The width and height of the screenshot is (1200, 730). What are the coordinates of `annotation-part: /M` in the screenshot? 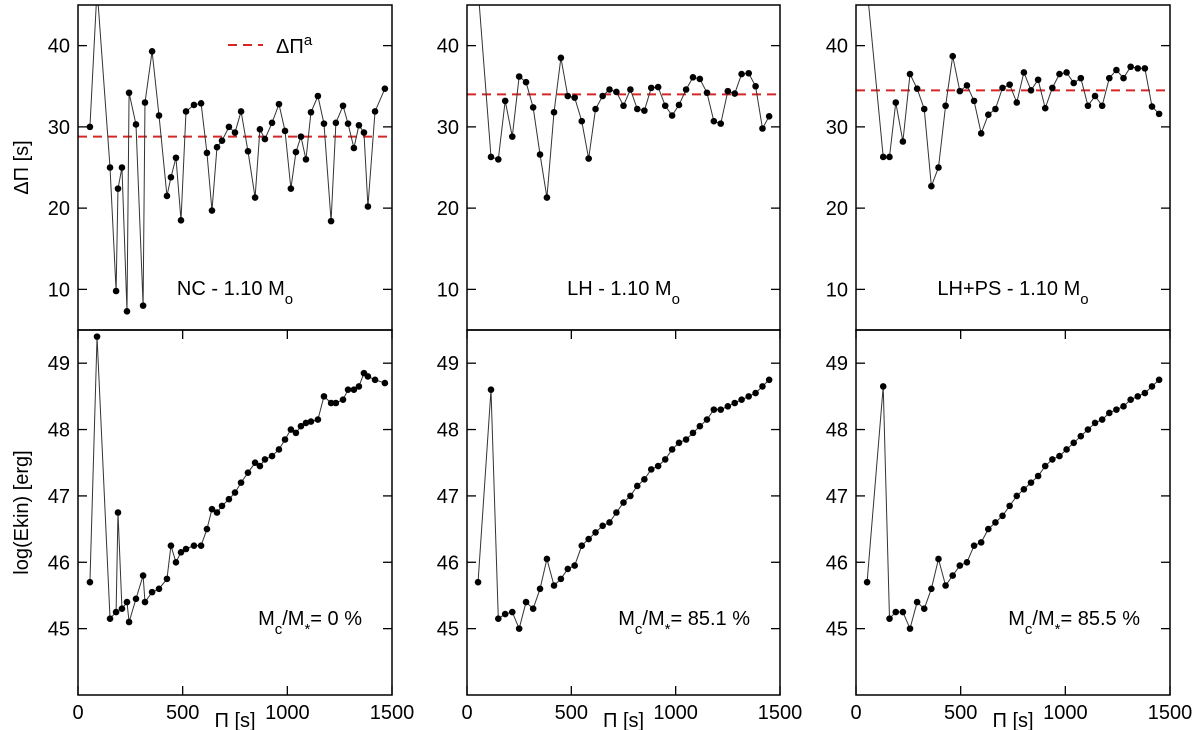 It's located at (1043, 619).